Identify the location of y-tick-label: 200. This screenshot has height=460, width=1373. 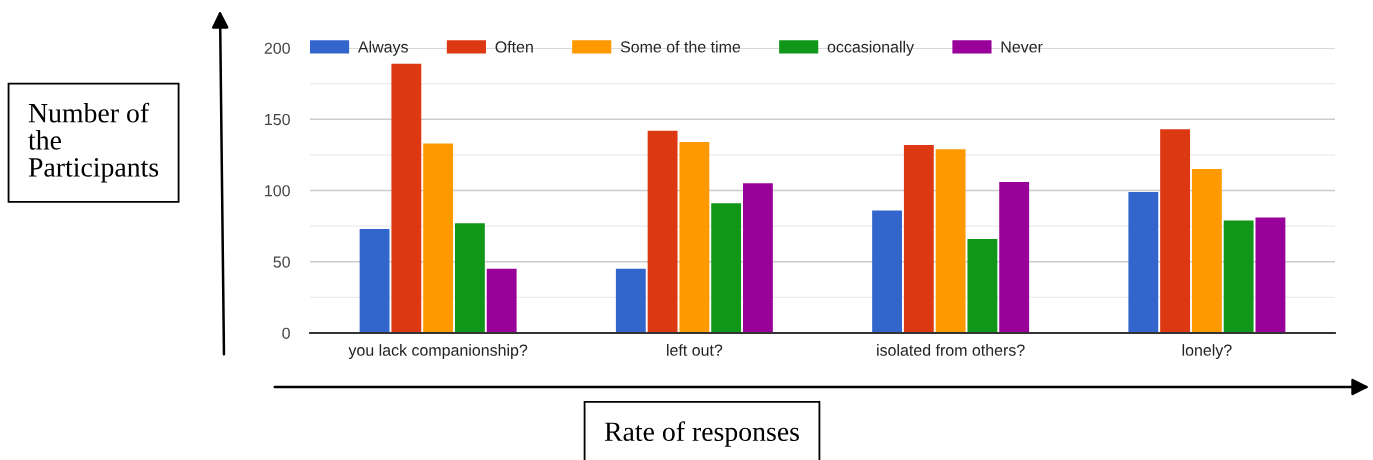
(277, 48).